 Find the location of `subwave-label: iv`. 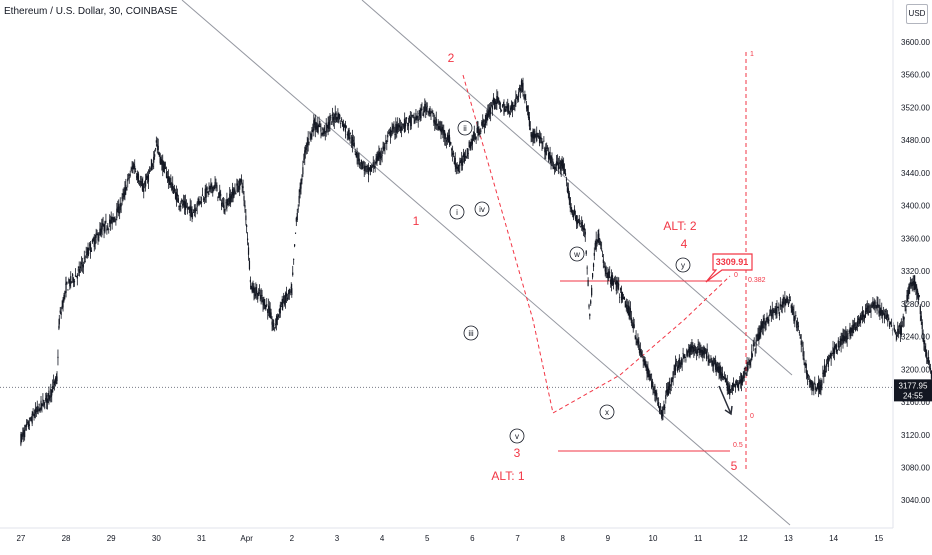

subwave-label: iv is located at coordinates (482, 209).